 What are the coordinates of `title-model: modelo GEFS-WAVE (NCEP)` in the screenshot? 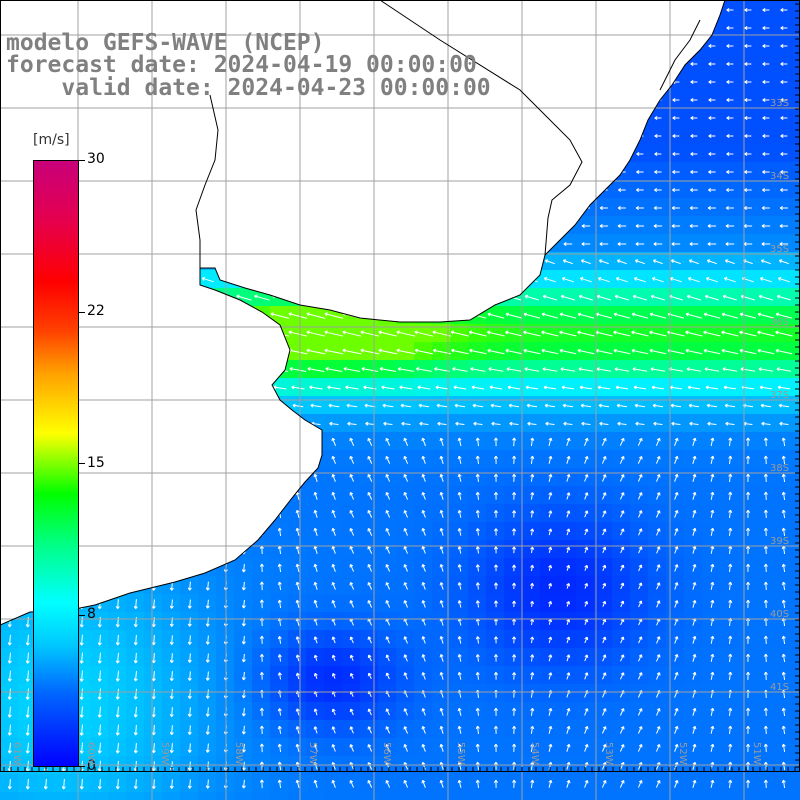 It's located at (165, 43).